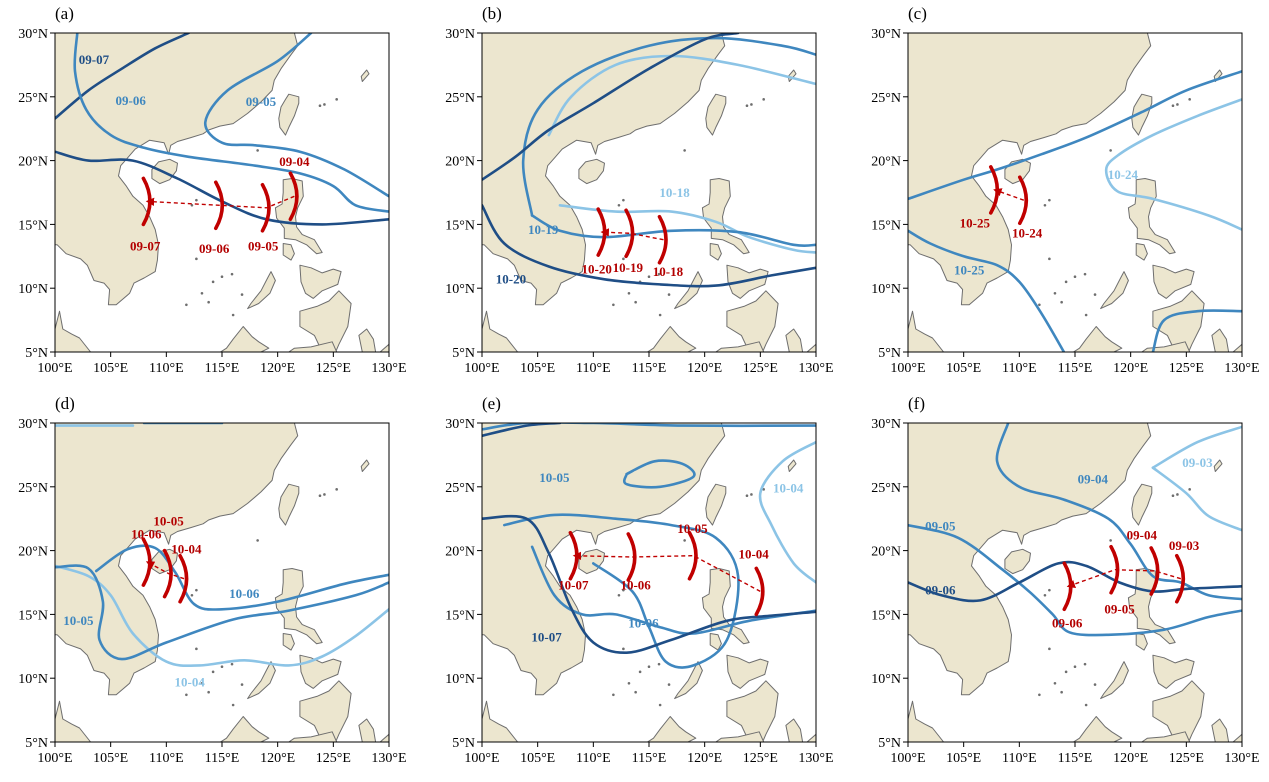 The image size is (1269, 782). What do you see at coordinates (511, 279) in the screenshot?
I see `contour-label: 10-20` at bounding box center [511, 279].